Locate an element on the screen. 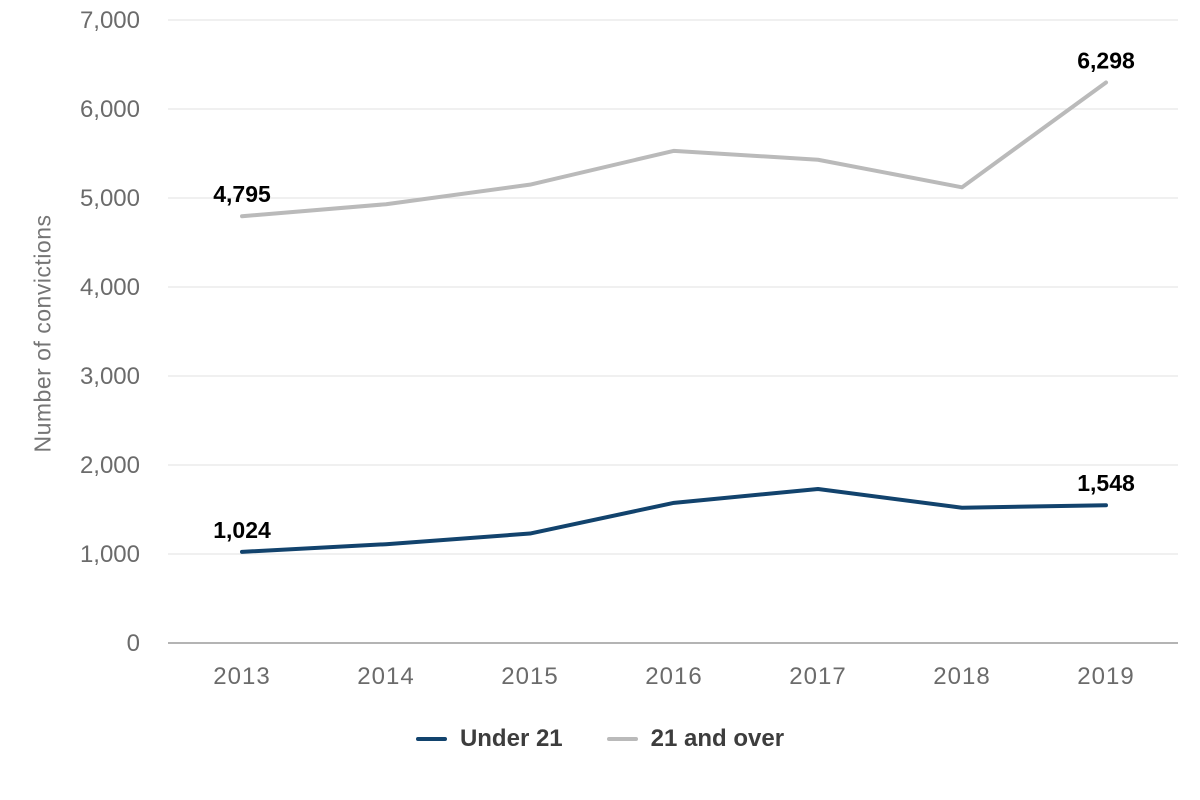  y-tick-label: 3,000 is located at coordinates (110, 376).